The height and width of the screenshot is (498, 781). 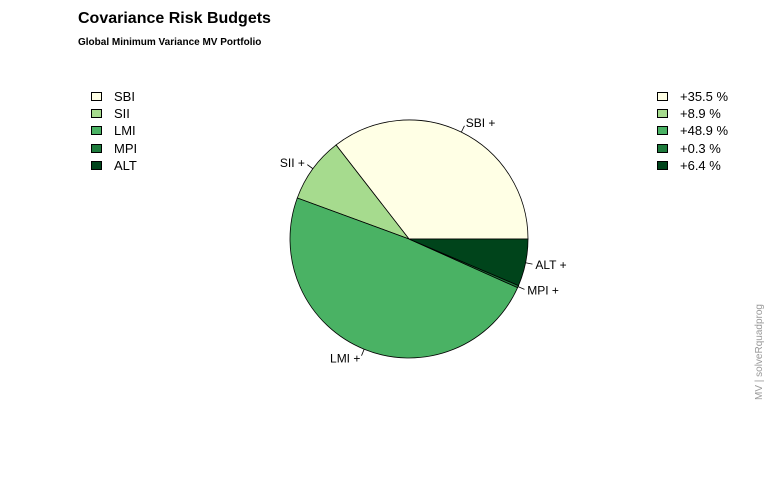 What do you see at coordinates (170, 42) in the screenshot?
I see `chart-subtitle: Global Minimum Variance MV Portfolio` at bounding box center [170, 42].